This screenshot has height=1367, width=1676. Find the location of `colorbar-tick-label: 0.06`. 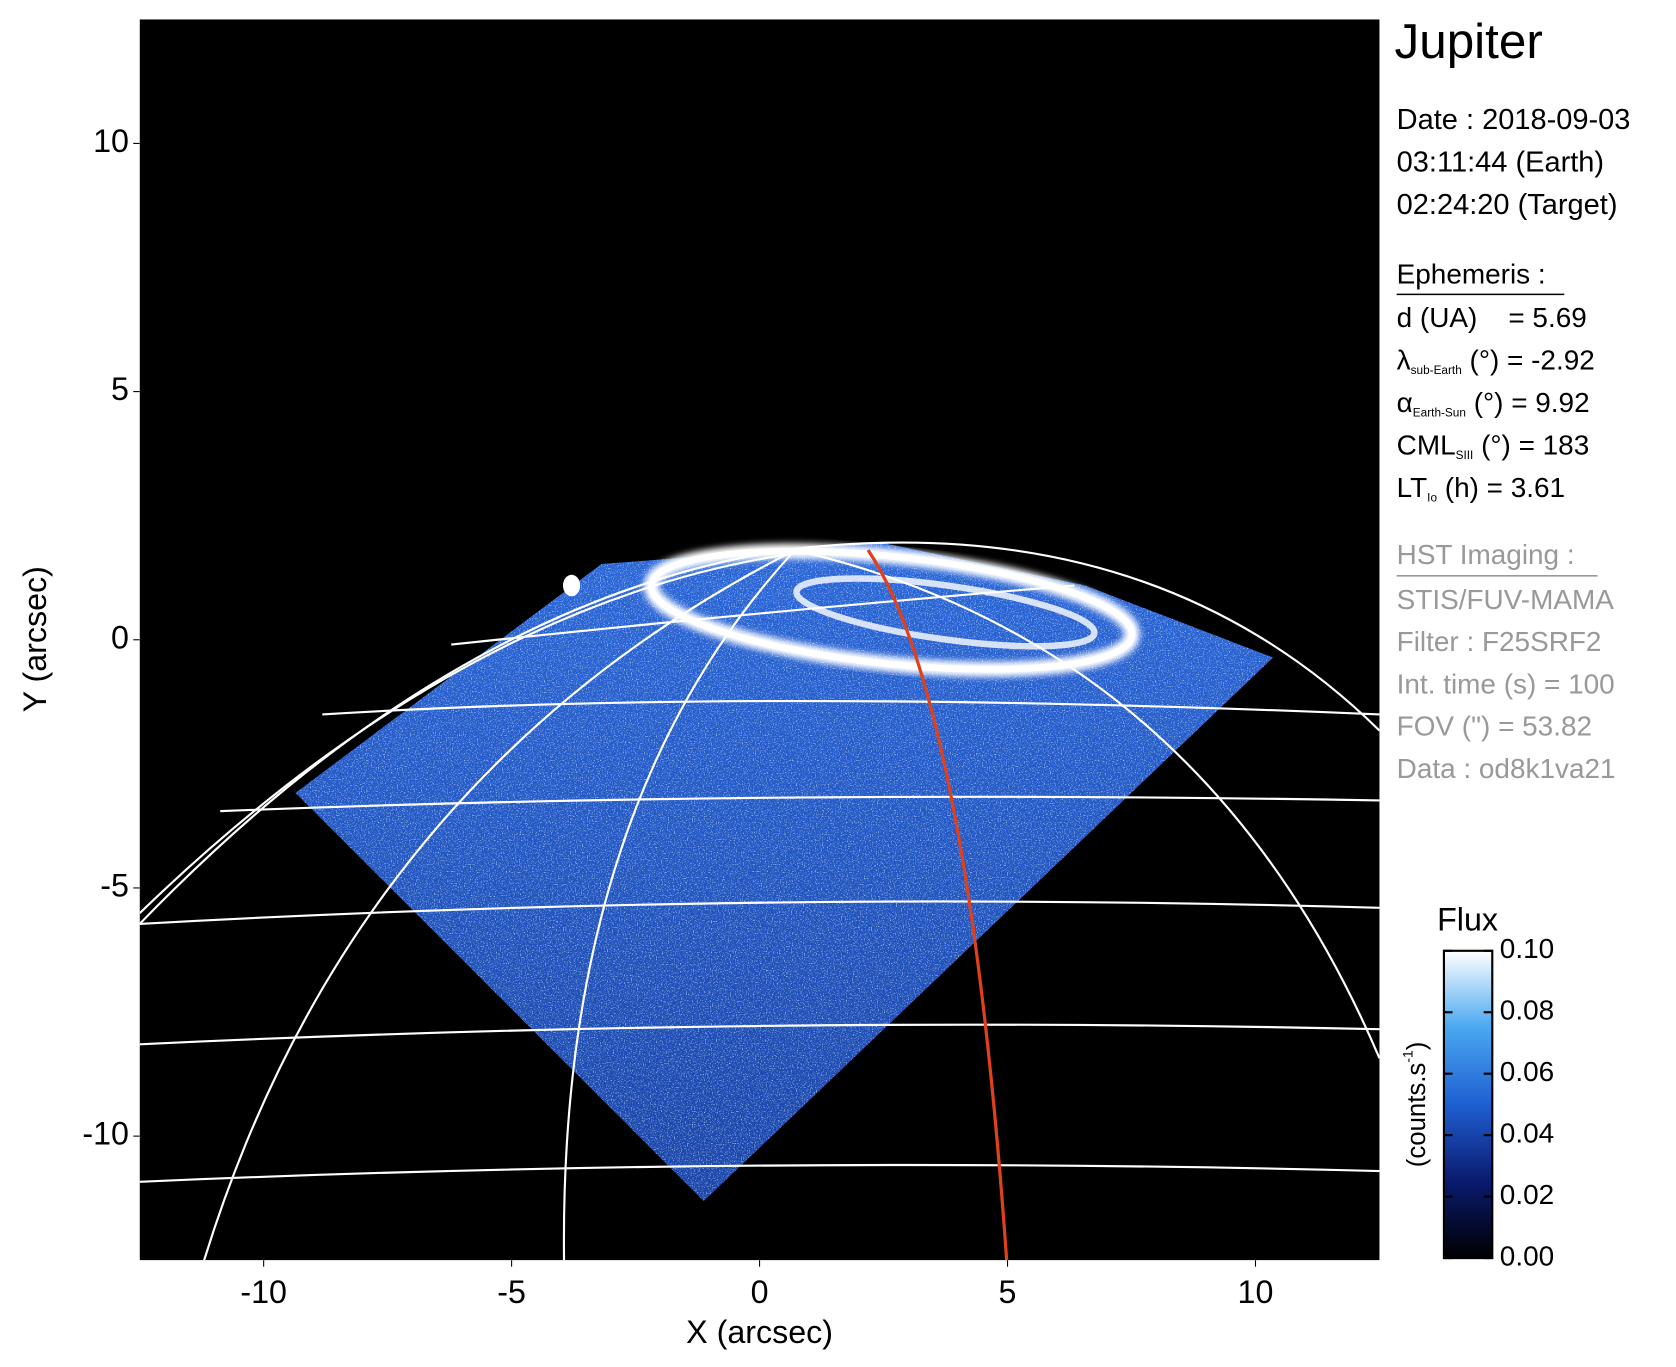

colorbar-tick-label: 0.06 is located at coordinates (1527, 1071).